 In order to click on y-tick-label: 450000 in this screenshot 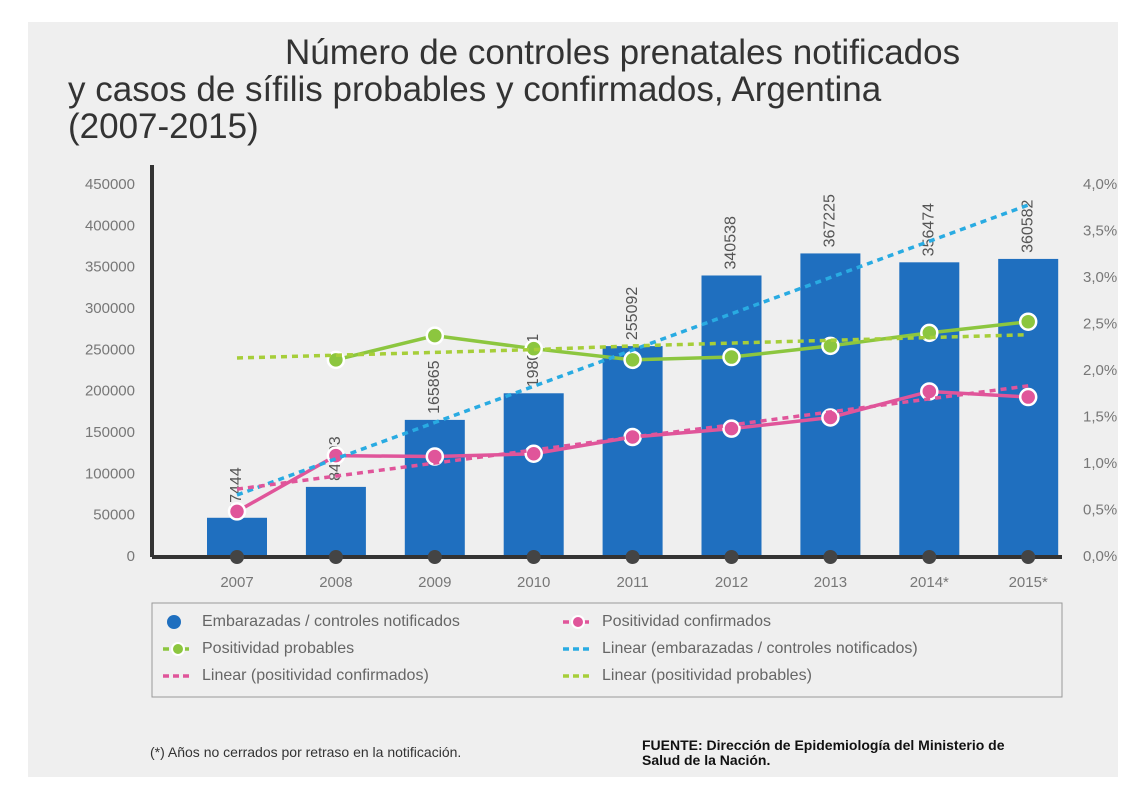, I will do `click(110, 184)`.